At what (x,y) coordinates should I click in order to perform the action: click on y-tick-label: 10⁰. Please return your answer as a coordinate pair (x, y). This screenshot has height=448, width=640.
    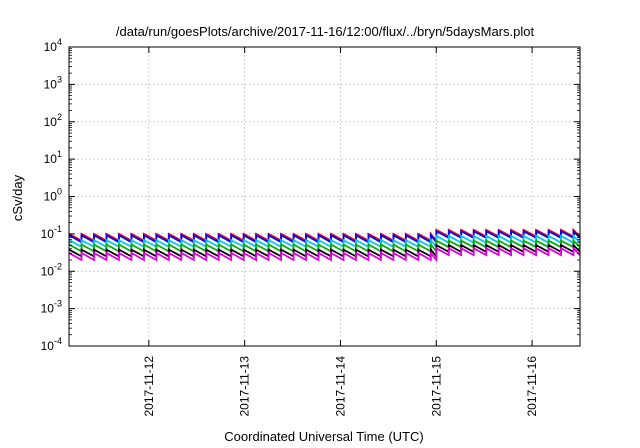
    Looking at the image, I should click on (53, 195).